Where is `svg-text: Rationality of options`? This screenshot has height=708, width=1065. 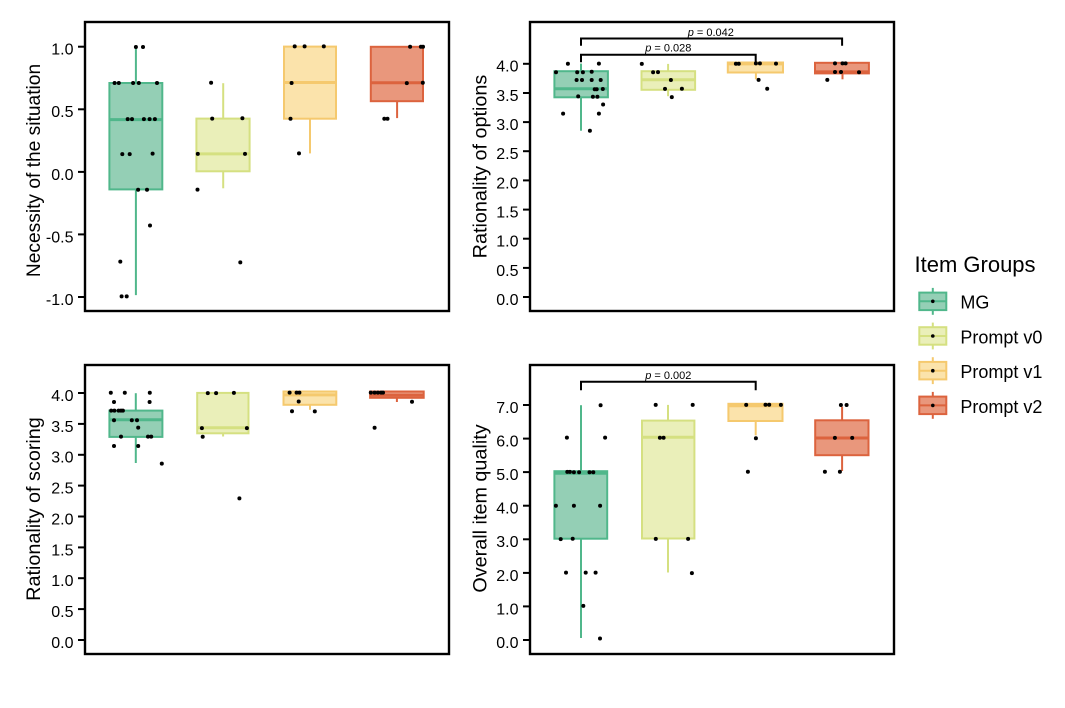
svg-text: Rationality of options is located at coordinates (480, 167).